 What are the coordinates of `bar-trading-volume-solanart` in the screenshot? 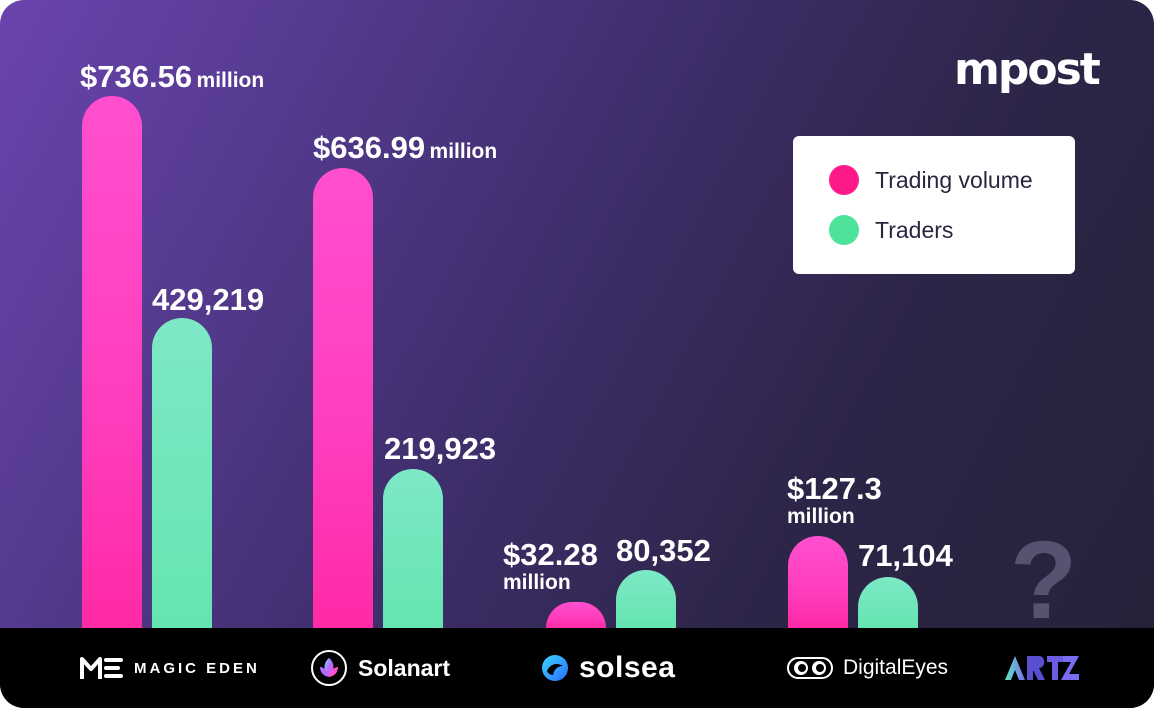 It's located at (343, 397).